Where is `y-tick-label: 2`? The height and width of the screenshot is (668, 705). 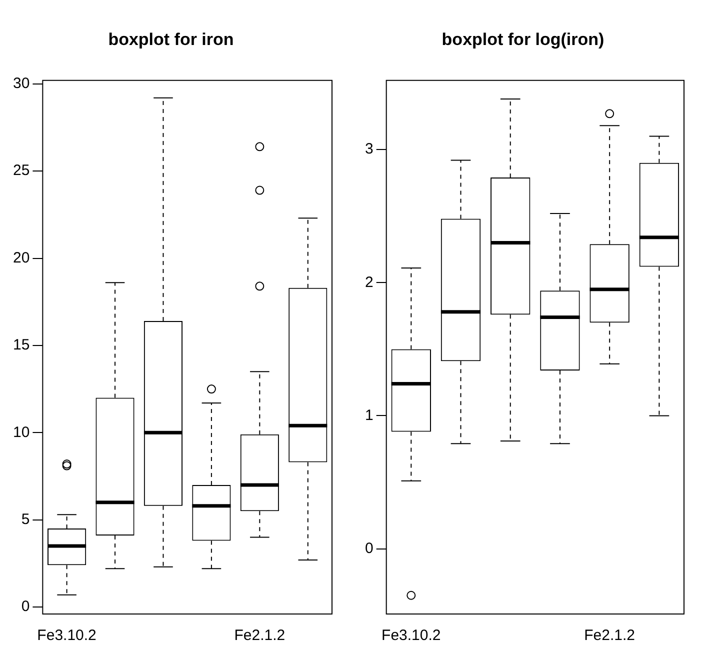 y-tick-label: 2 is located at coordinates (369, 282).